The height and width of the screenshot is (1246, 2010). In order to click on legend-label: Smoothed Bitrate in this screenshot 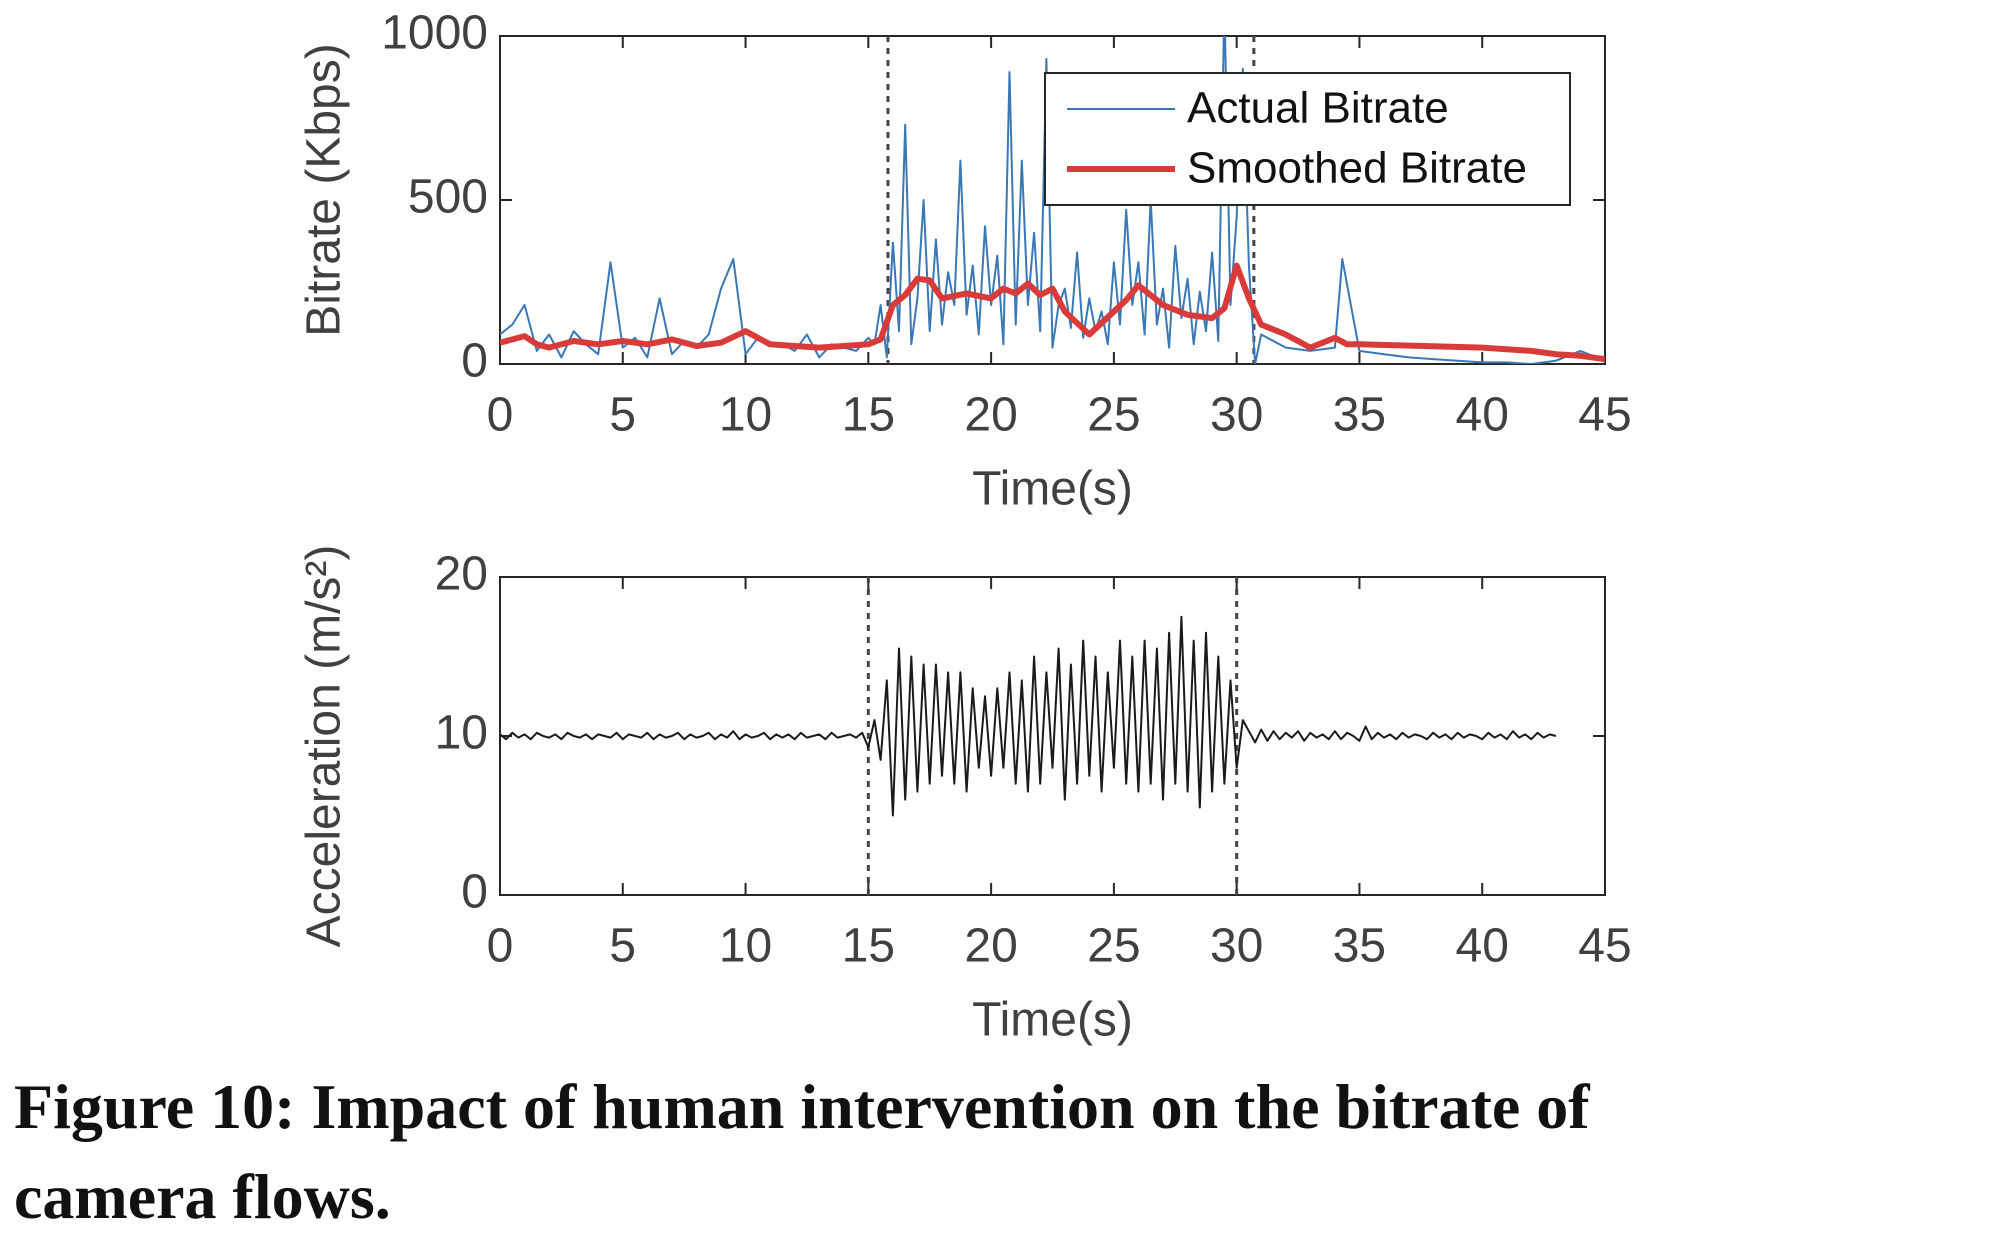, I will do `click(1357, 168)`.